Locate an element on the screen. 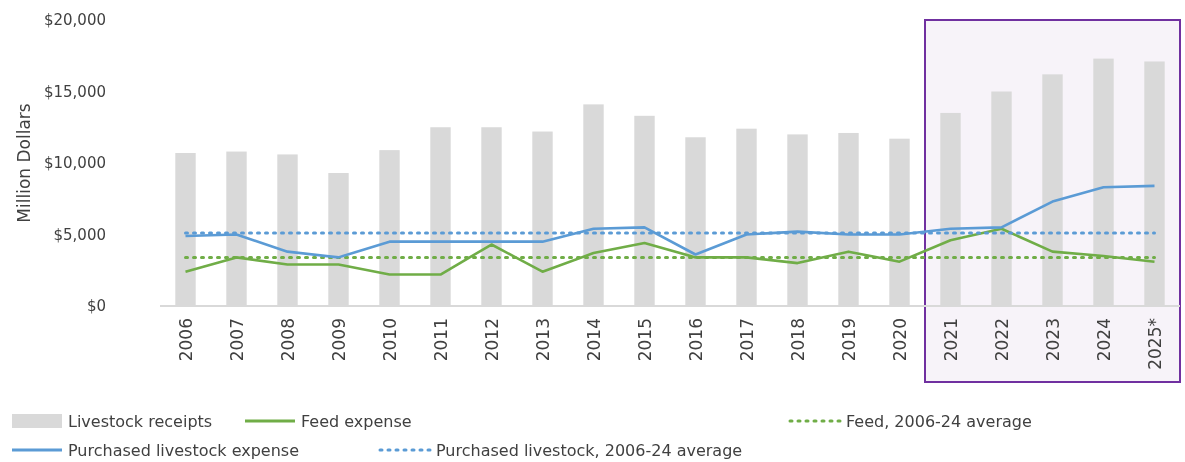 This screenshot has width=1185, height=462. y-tick-label: $5,000 is located at coordinates (79, 234).